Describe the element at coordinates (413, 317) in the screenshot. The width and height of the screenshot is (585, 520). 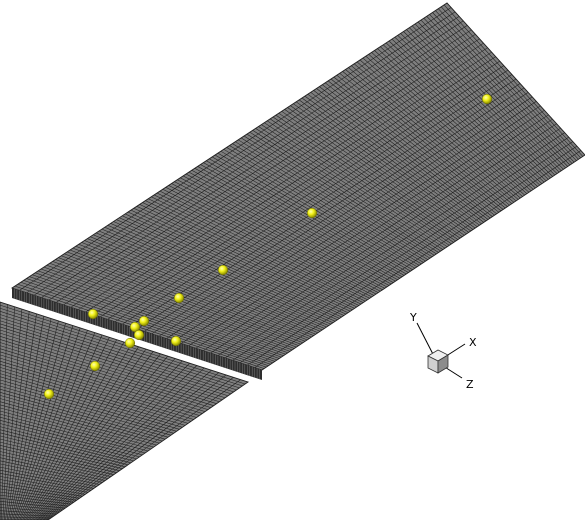
I see `y-axis-label: Y` at that location.